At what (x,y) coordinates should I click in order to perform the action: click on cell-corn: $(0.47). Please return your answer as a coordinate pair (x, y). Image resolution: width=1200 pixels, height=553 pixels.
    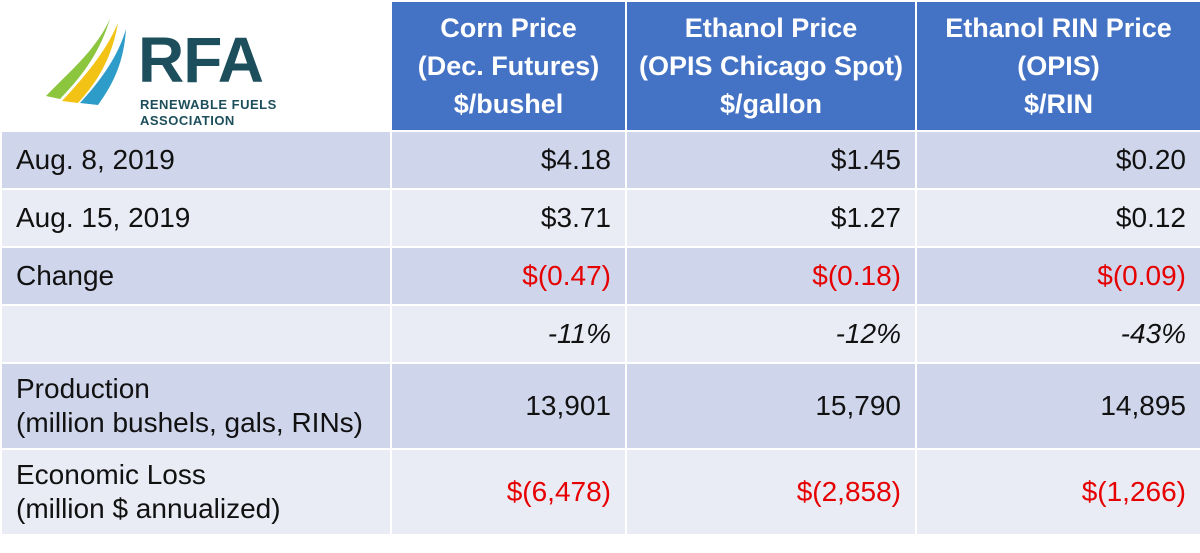
    Looking at the image, I should click on (508, 276).